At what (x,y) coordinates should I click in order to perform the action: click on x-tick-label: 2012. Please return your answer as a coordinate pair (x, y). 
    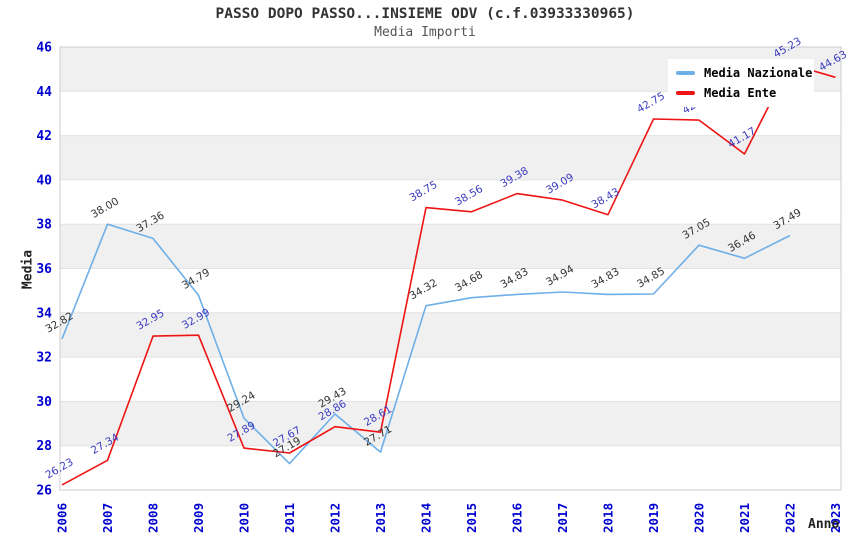
    Looking at the image, I should click on (335, 518).